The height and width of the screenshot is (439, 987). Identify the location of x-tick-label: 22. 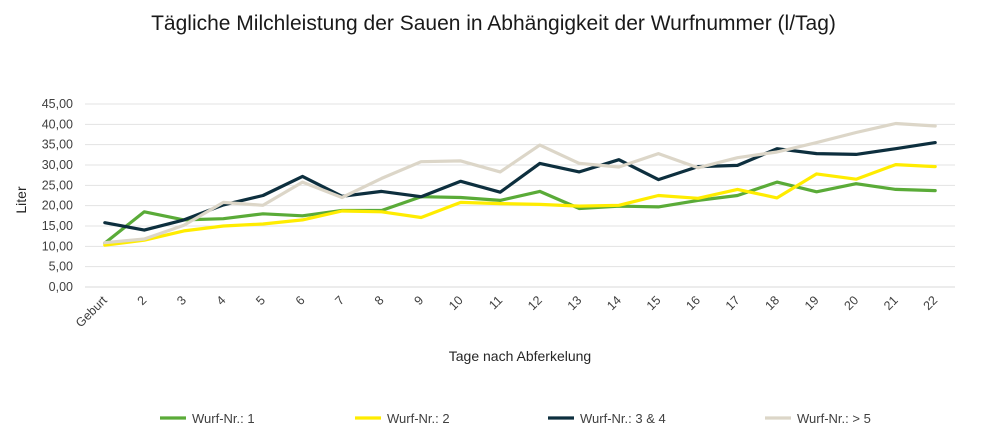
(931, 303).